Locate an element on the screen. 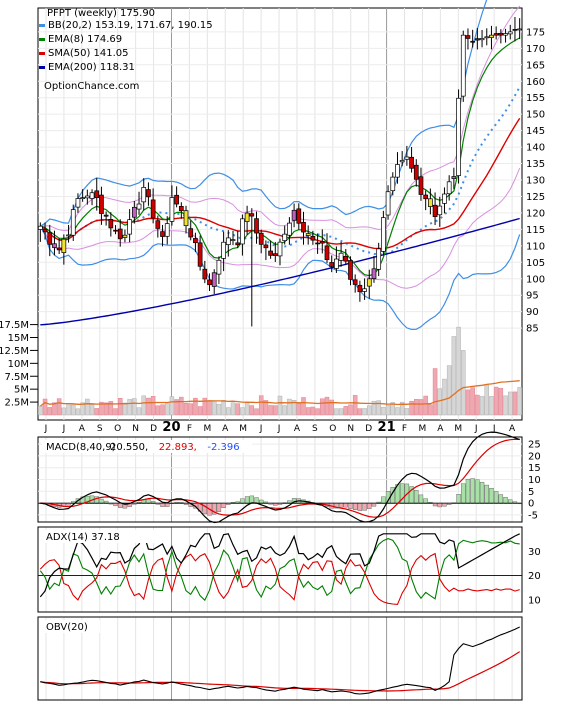 The image size is (566, 706). x-tick-label: M is located at coordinates (243, 429).